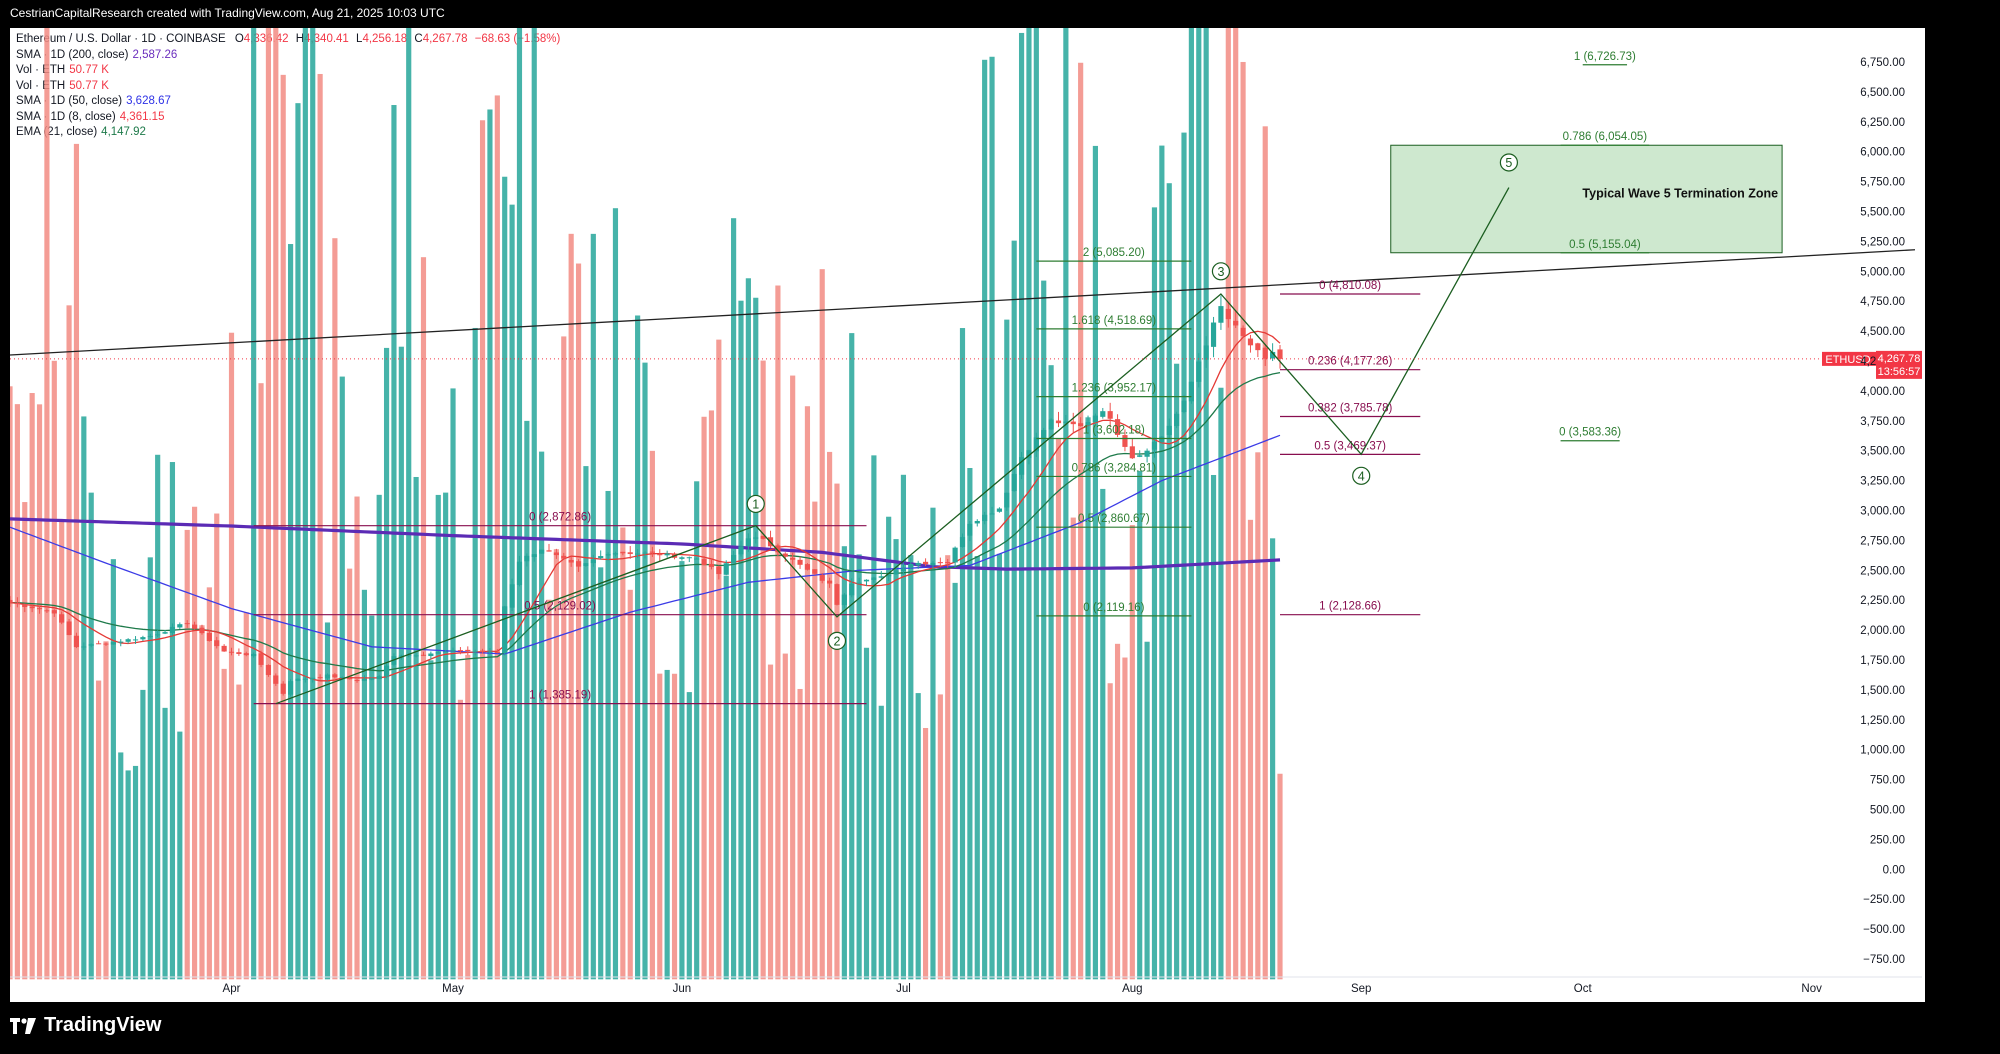 This screenshot has width=2000, height=1054. I want to click on indicator-row: Vol · ETH 50.77 K, so click(288, 87).